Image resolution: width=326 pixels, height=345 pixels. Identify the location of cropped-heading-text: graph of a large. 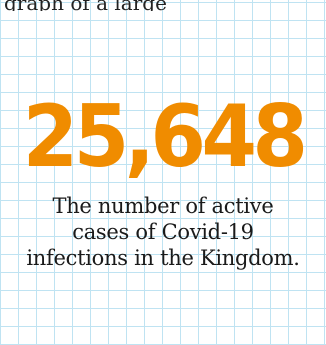
(163, 5).